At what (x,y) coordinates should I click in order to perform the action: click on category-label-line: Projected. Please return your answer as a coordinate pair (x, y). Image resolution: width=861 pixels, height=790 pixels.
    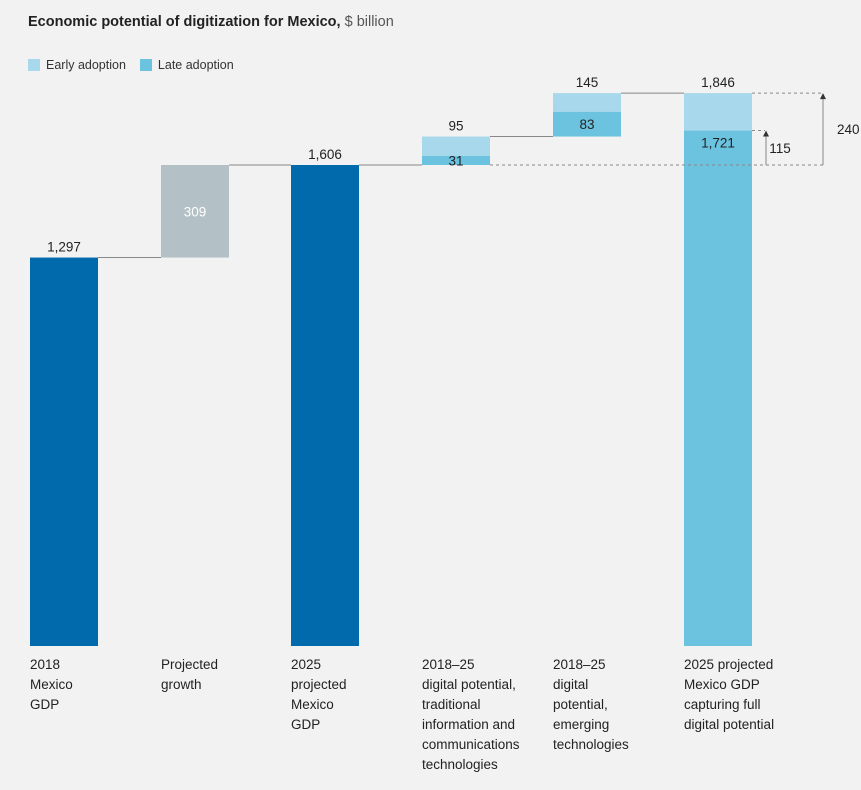
    Looking at the image, I should click on (190, 664).